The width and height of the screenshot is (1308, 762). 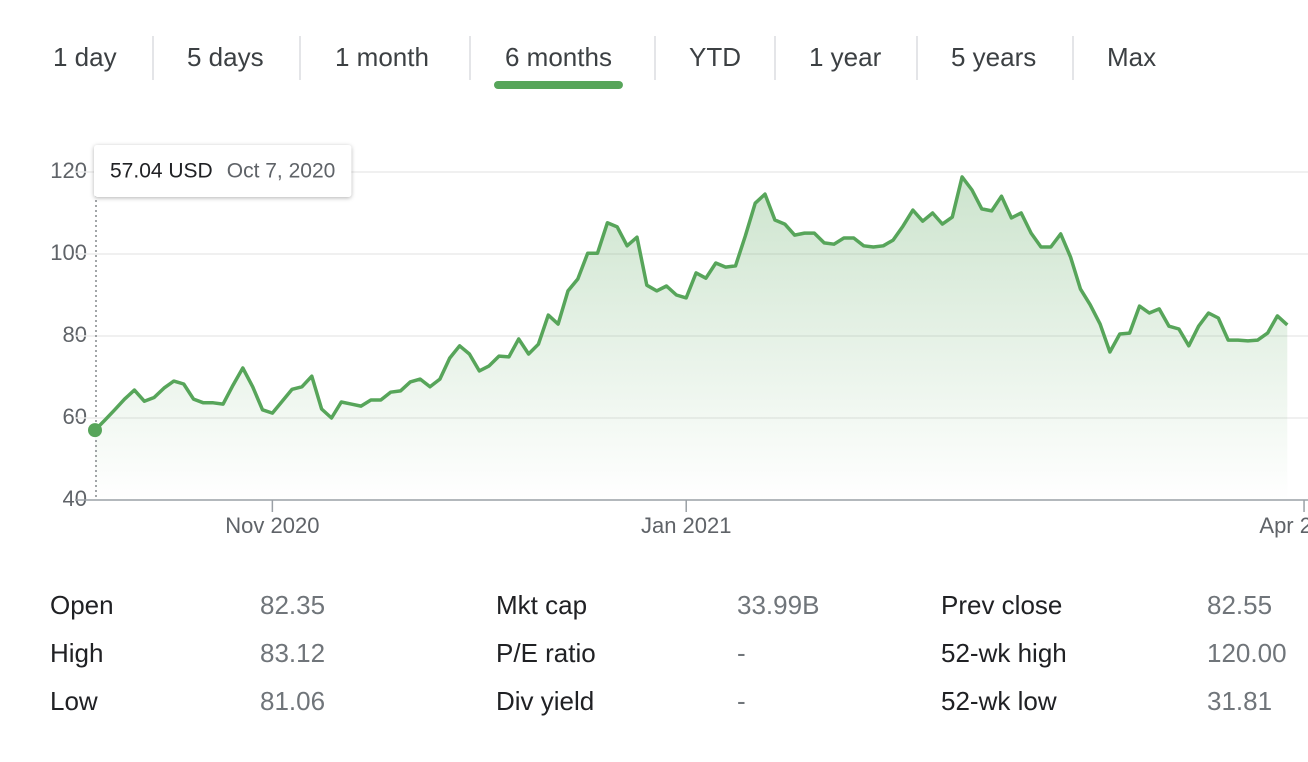 What do you see at coordinates (382, 57) in the screenshot?
I see `tab: 1 month` at bounding box center [382, 57].